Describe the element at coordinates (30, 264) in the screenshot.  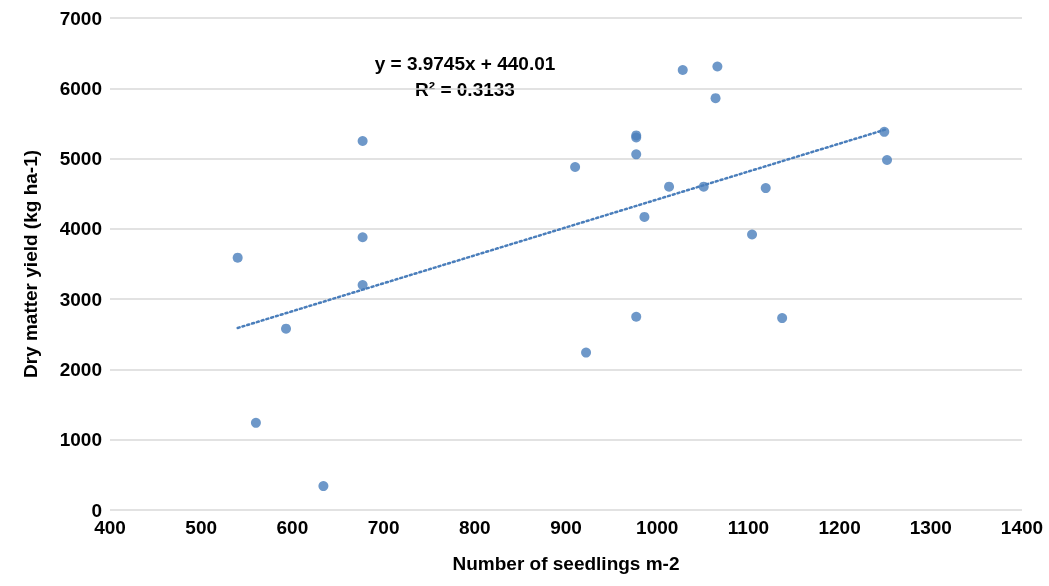
I see `y-axis-title: Dry matter yield (kg ha-1)` at that location.